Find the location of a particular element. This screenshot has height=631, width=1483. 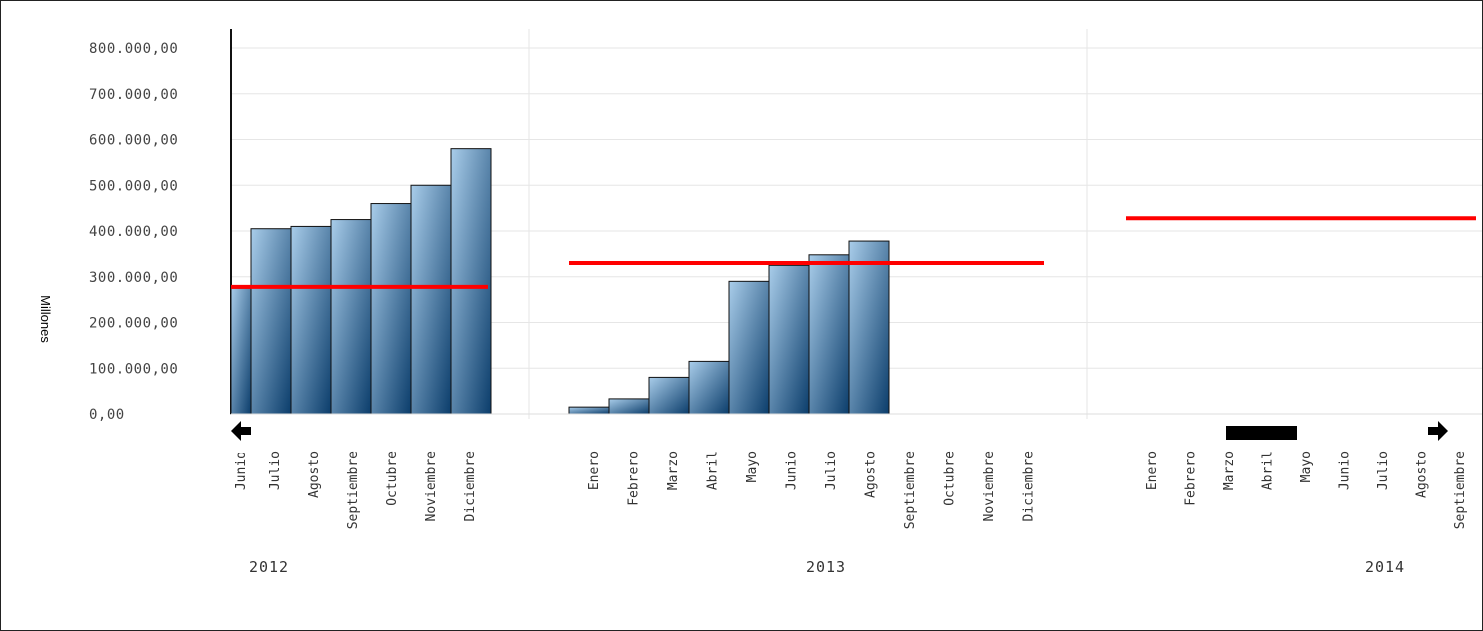

arrow-left-icon is located at coordinates (241, 431).